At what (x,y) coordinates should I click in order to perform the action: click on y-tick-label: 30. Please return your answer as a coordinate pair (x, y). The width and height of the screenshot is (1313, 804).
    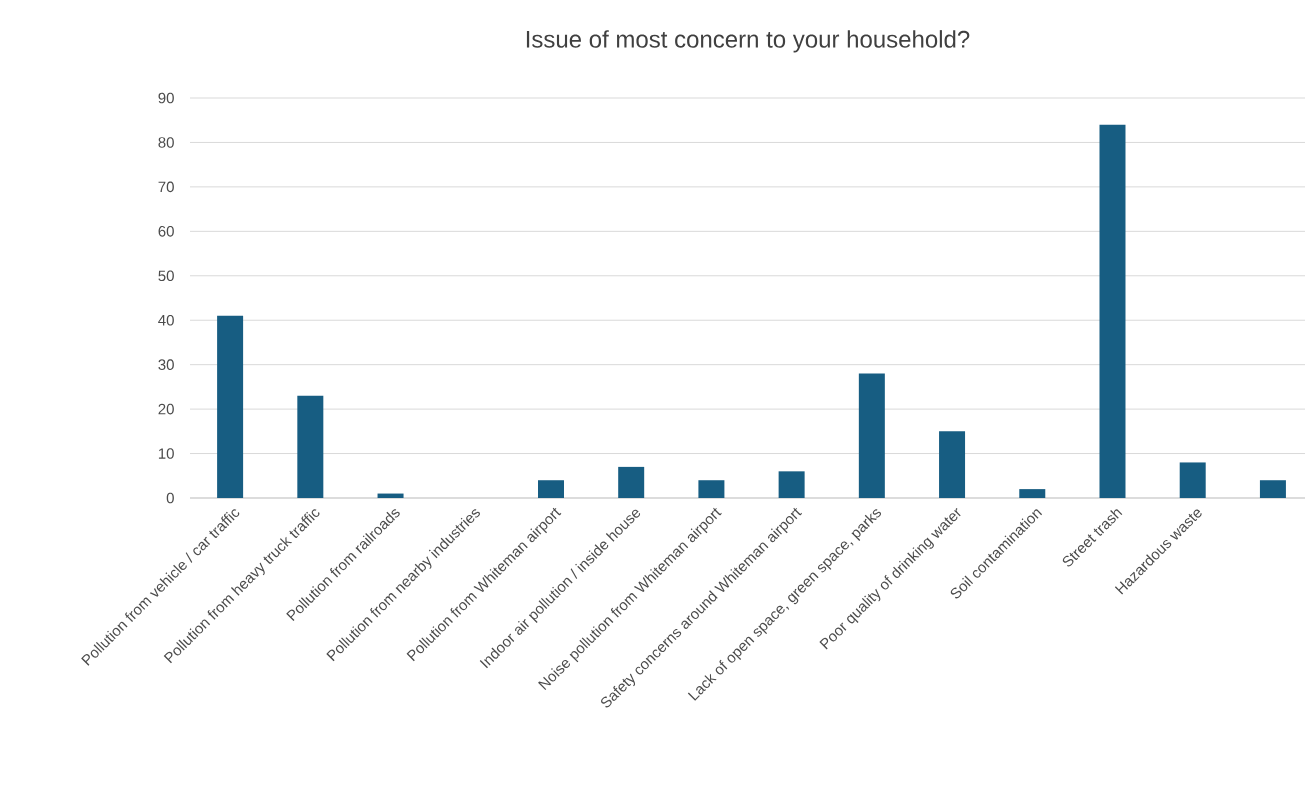
    Looking at the image, I should click on (166, 364).